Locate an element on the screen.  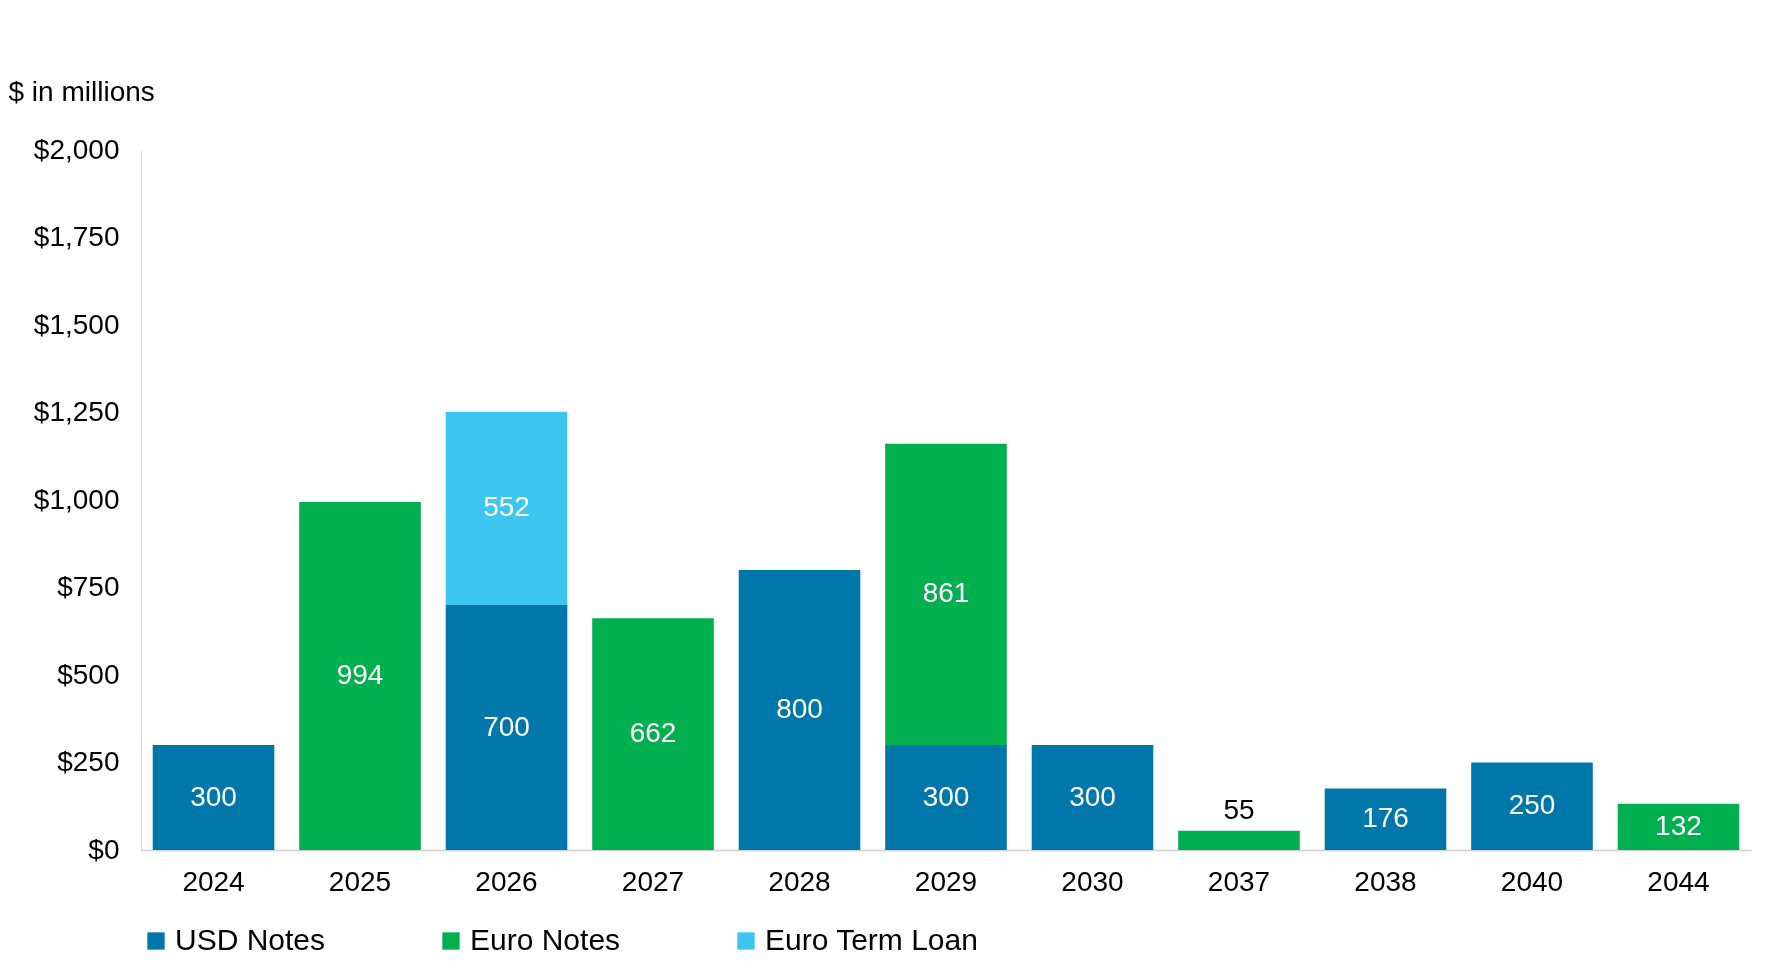
data-label: 700 is located at coordinates (506, 726).